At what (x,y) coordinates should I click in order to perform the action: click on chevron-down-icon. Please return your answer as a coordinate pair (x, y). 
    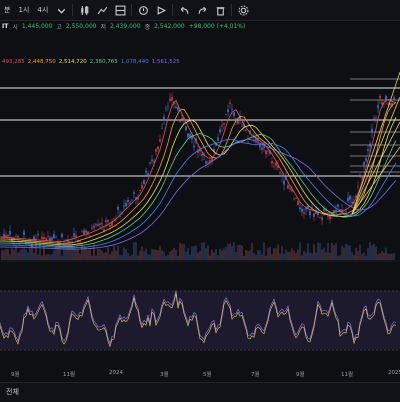
    Looking at the image, I should click on (61, 10).